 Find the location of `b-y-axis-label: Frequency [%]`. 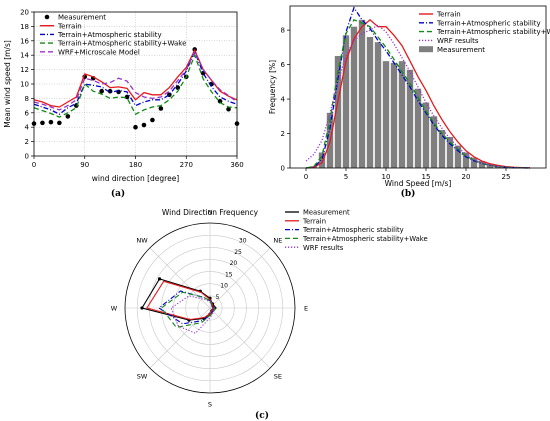

b-y-axis-label: Frequency [%] is located at coordinates (272, 87).